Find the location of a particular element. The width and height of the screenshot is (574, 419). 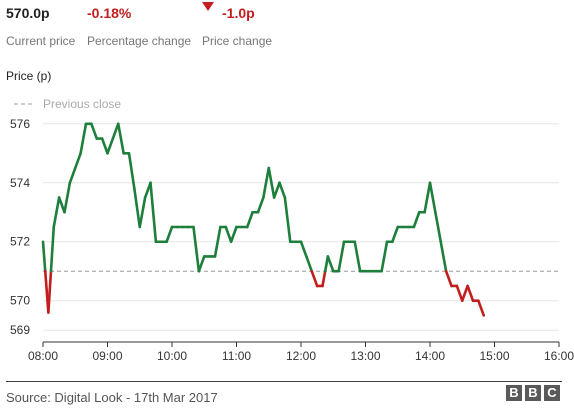

y-tick-label: 574 is located at coordinates (20, 183).